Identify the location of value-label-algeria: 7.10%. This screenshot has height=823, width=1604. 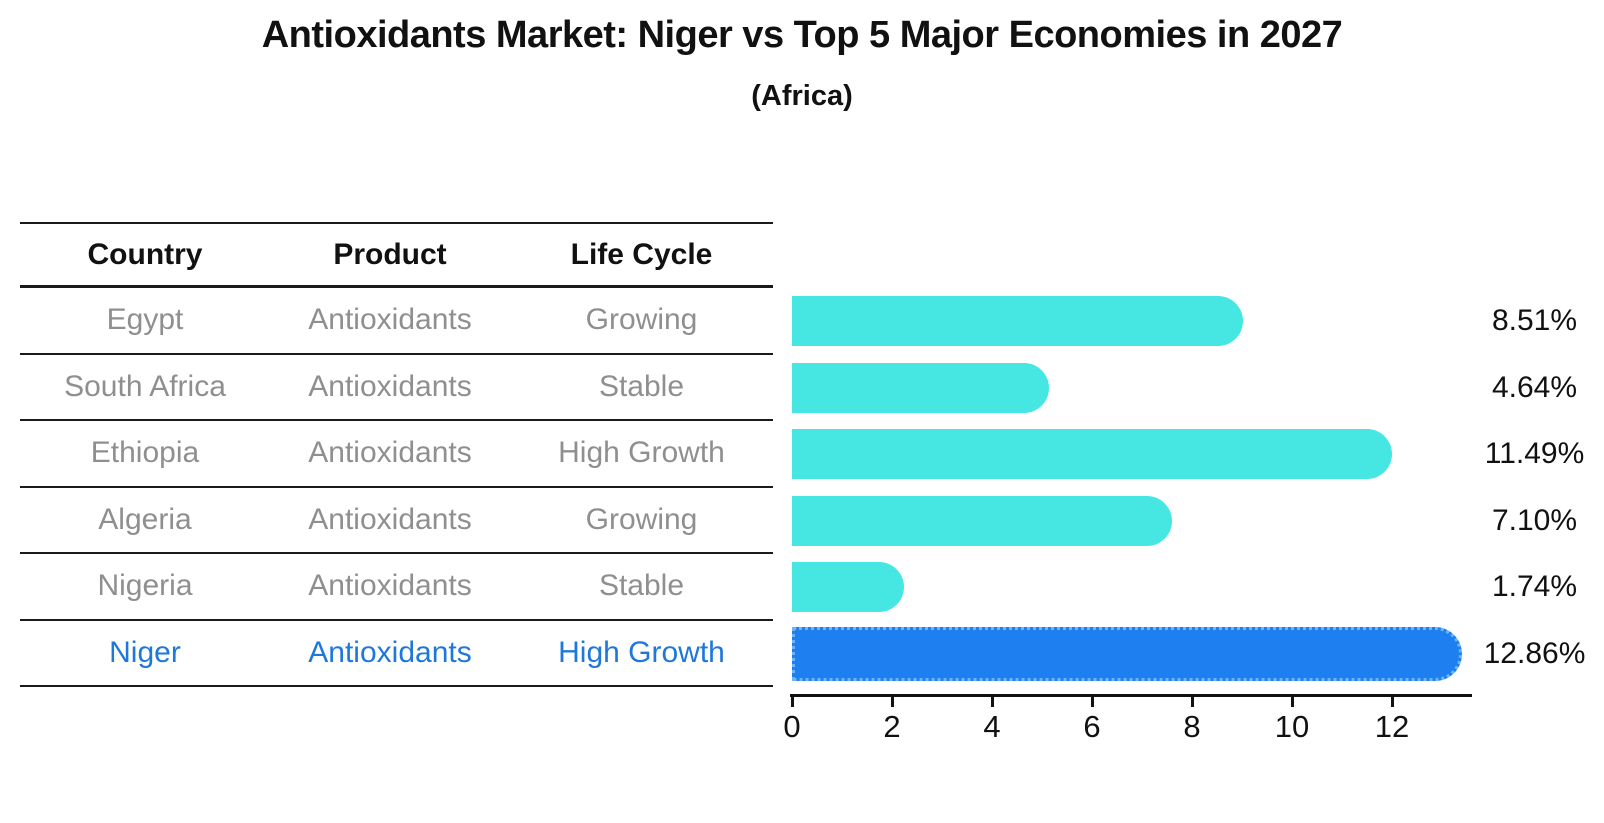
(1534, 520).